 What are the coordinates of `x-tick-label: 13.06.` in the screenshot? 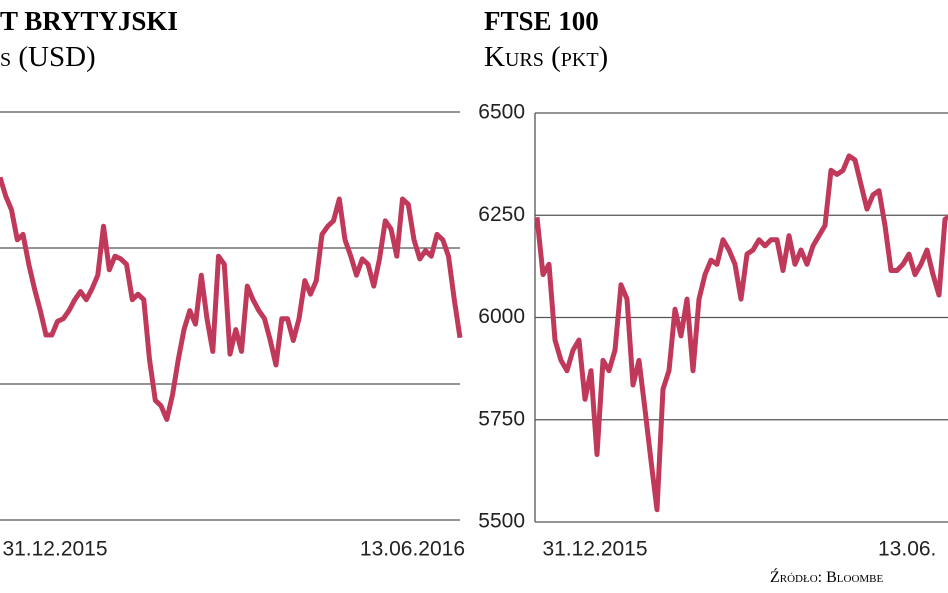 It's located at (907, 549).